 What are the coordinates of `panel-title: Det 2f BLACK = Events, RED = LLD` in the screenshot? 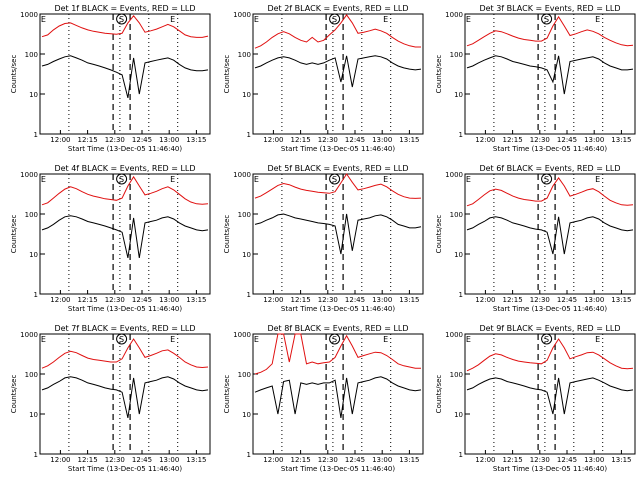 It's located at (337, 8).